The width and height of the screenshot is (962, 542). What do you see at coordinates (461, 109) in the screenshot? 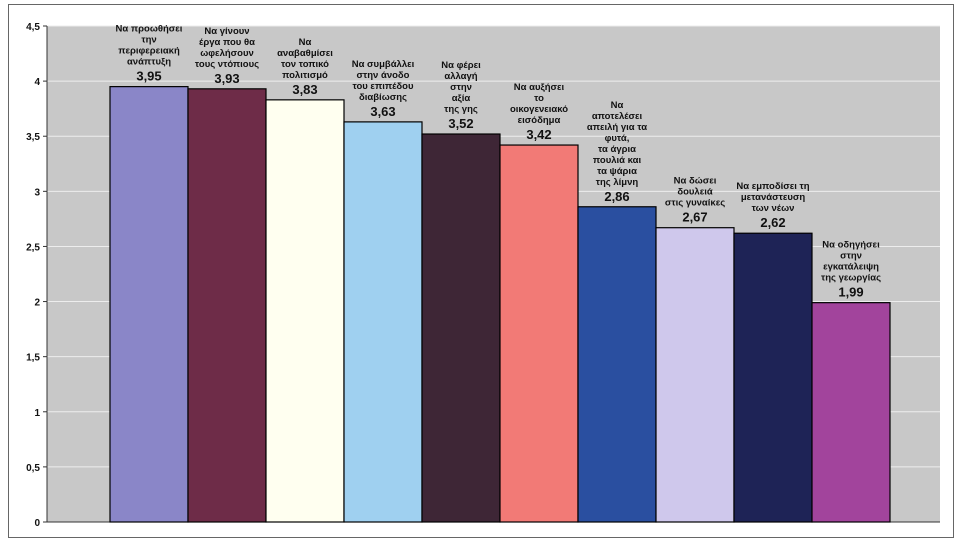
I see `category-label: της γης` at bounding box center [461, 109].